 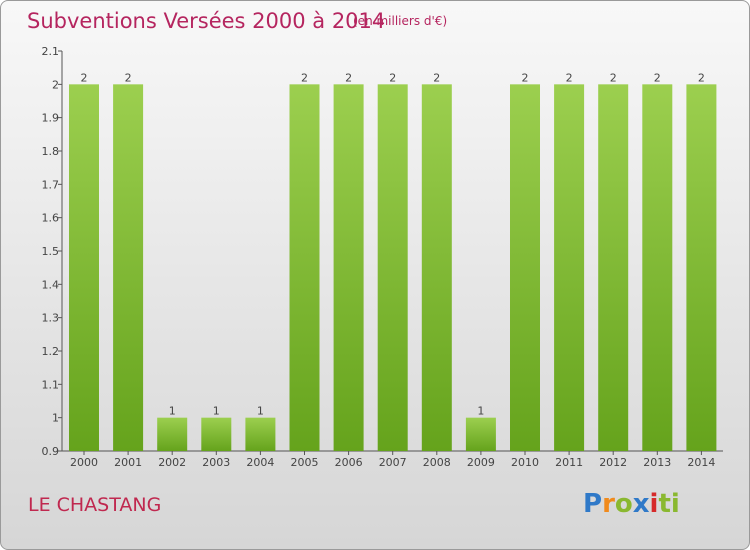 What do you see at coordinates (51, 151) in the screenshot?
I see `y-tick-label: 1.8` at bounding box center [51, 151].